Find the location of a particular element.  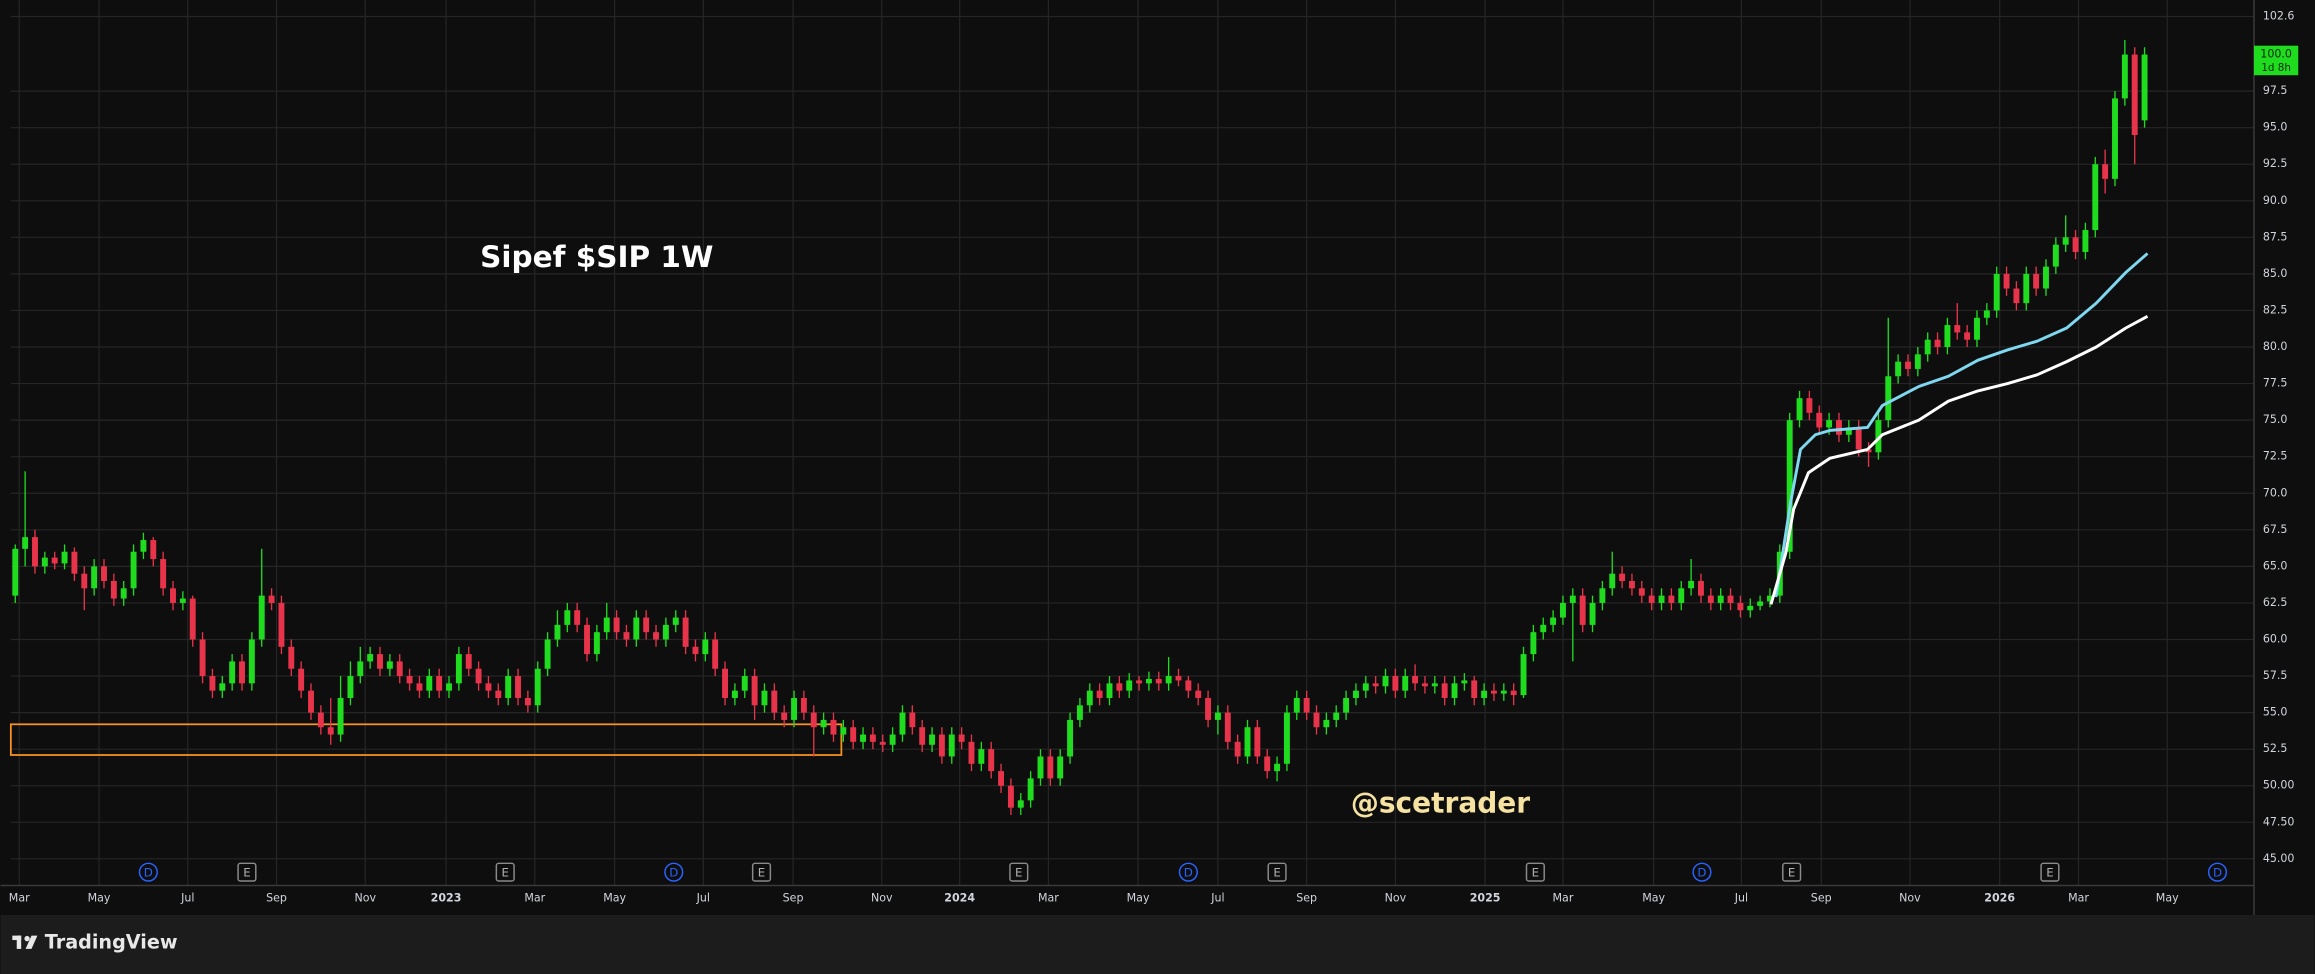

x-tick-label: 2025 is located at coordinates (1485, 898).